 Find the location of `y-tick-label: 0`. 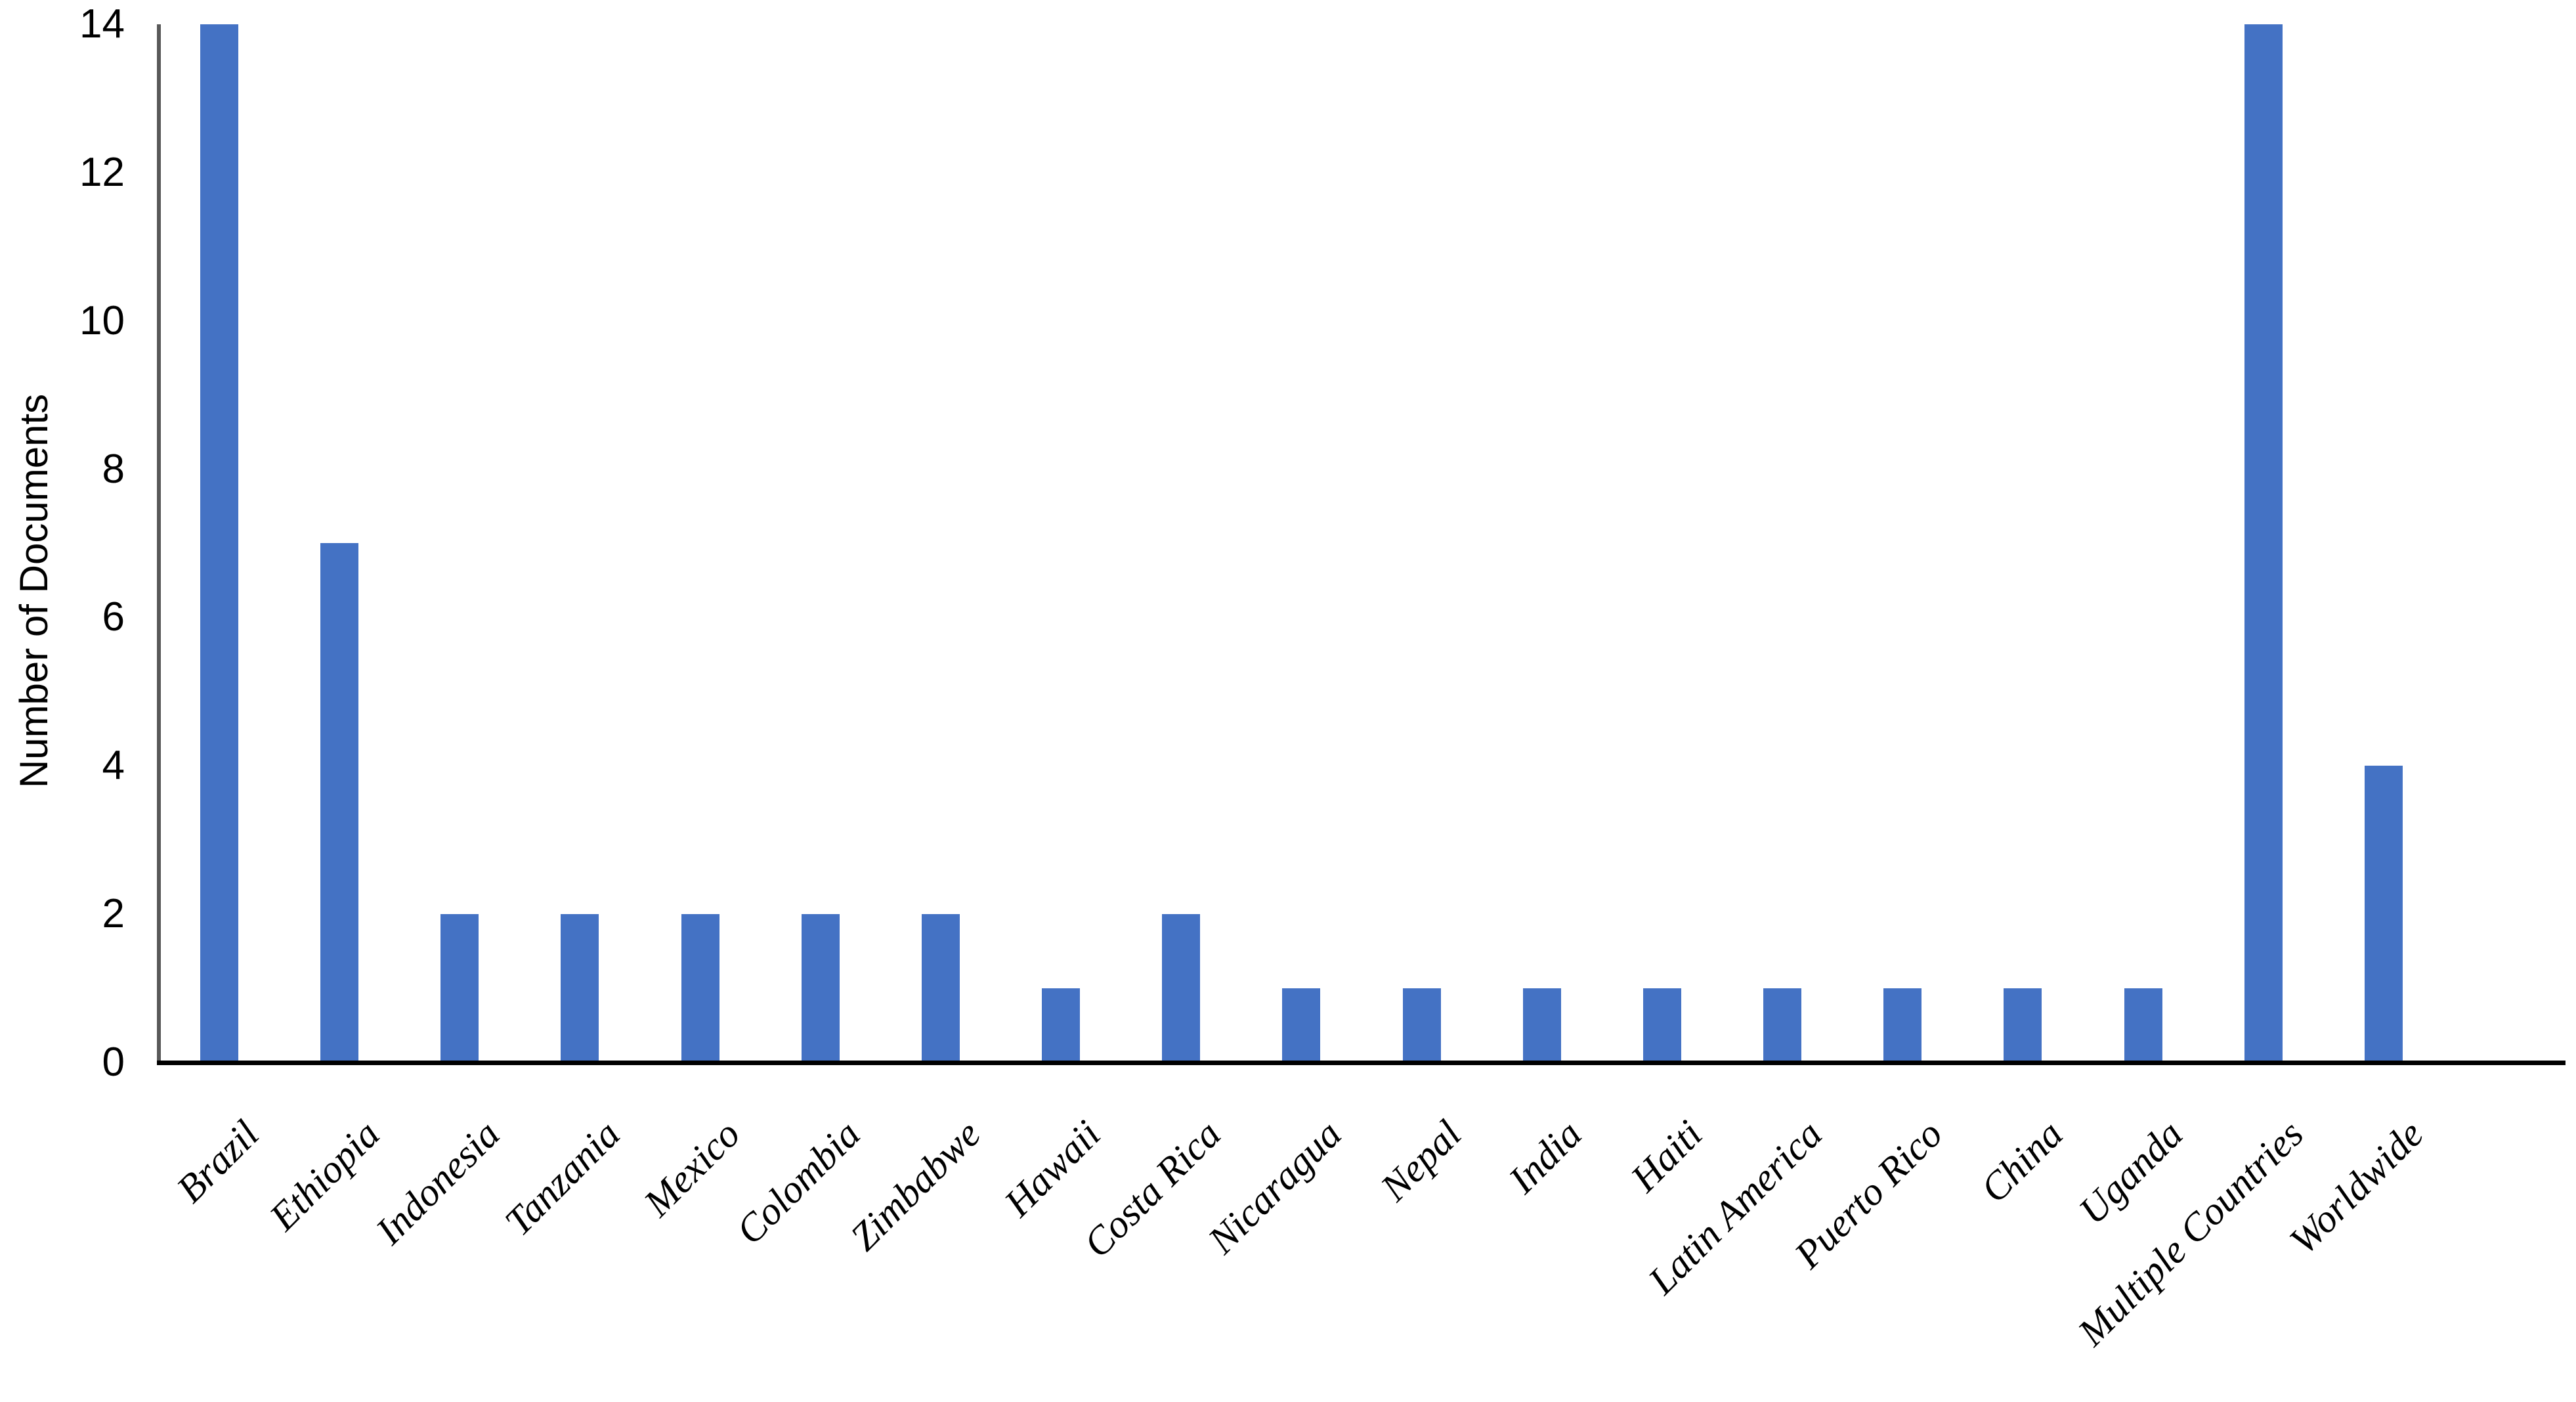

y-tick-label: 0 is located at coordinates (114, 1062).